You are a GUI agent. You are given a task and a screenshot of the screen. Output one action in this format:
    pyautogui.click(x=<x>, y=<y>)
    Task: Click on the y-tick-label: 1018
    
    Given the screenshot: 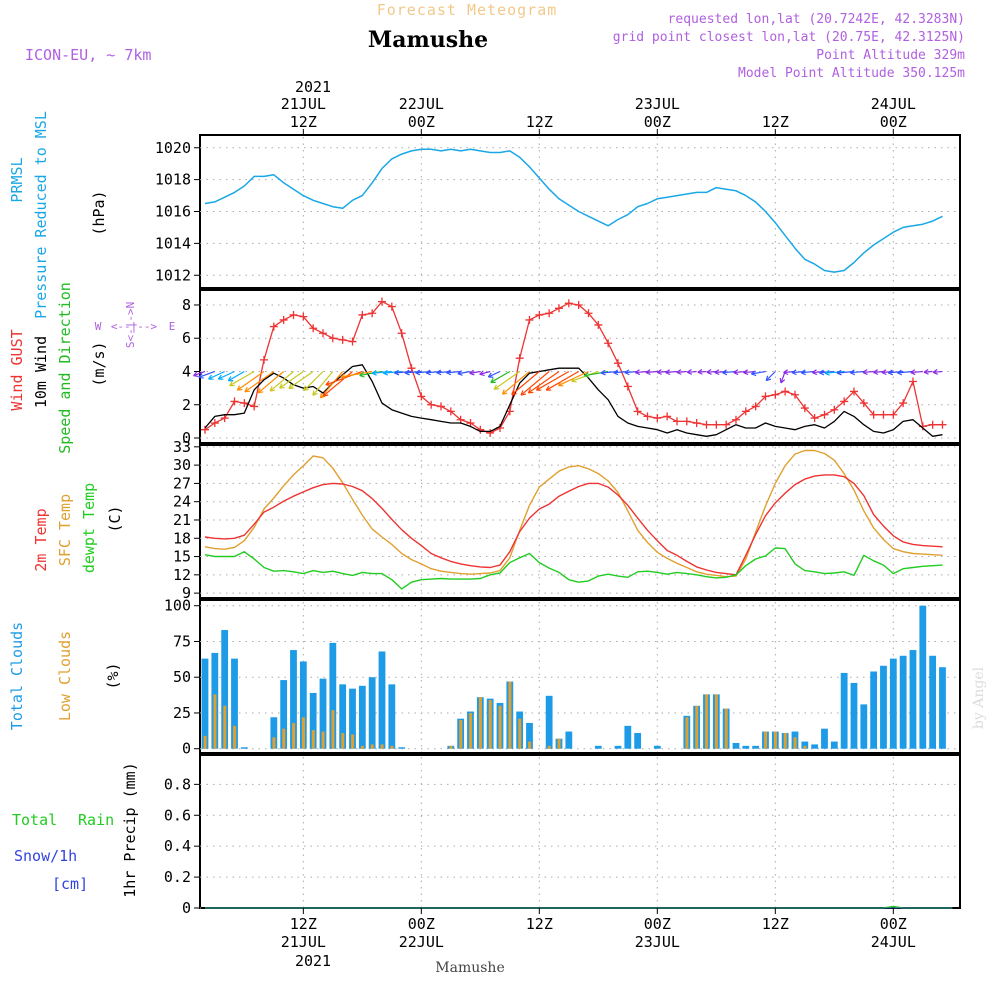 What is the action you would take?
    pyautogui.click(x=173, y=180)
    